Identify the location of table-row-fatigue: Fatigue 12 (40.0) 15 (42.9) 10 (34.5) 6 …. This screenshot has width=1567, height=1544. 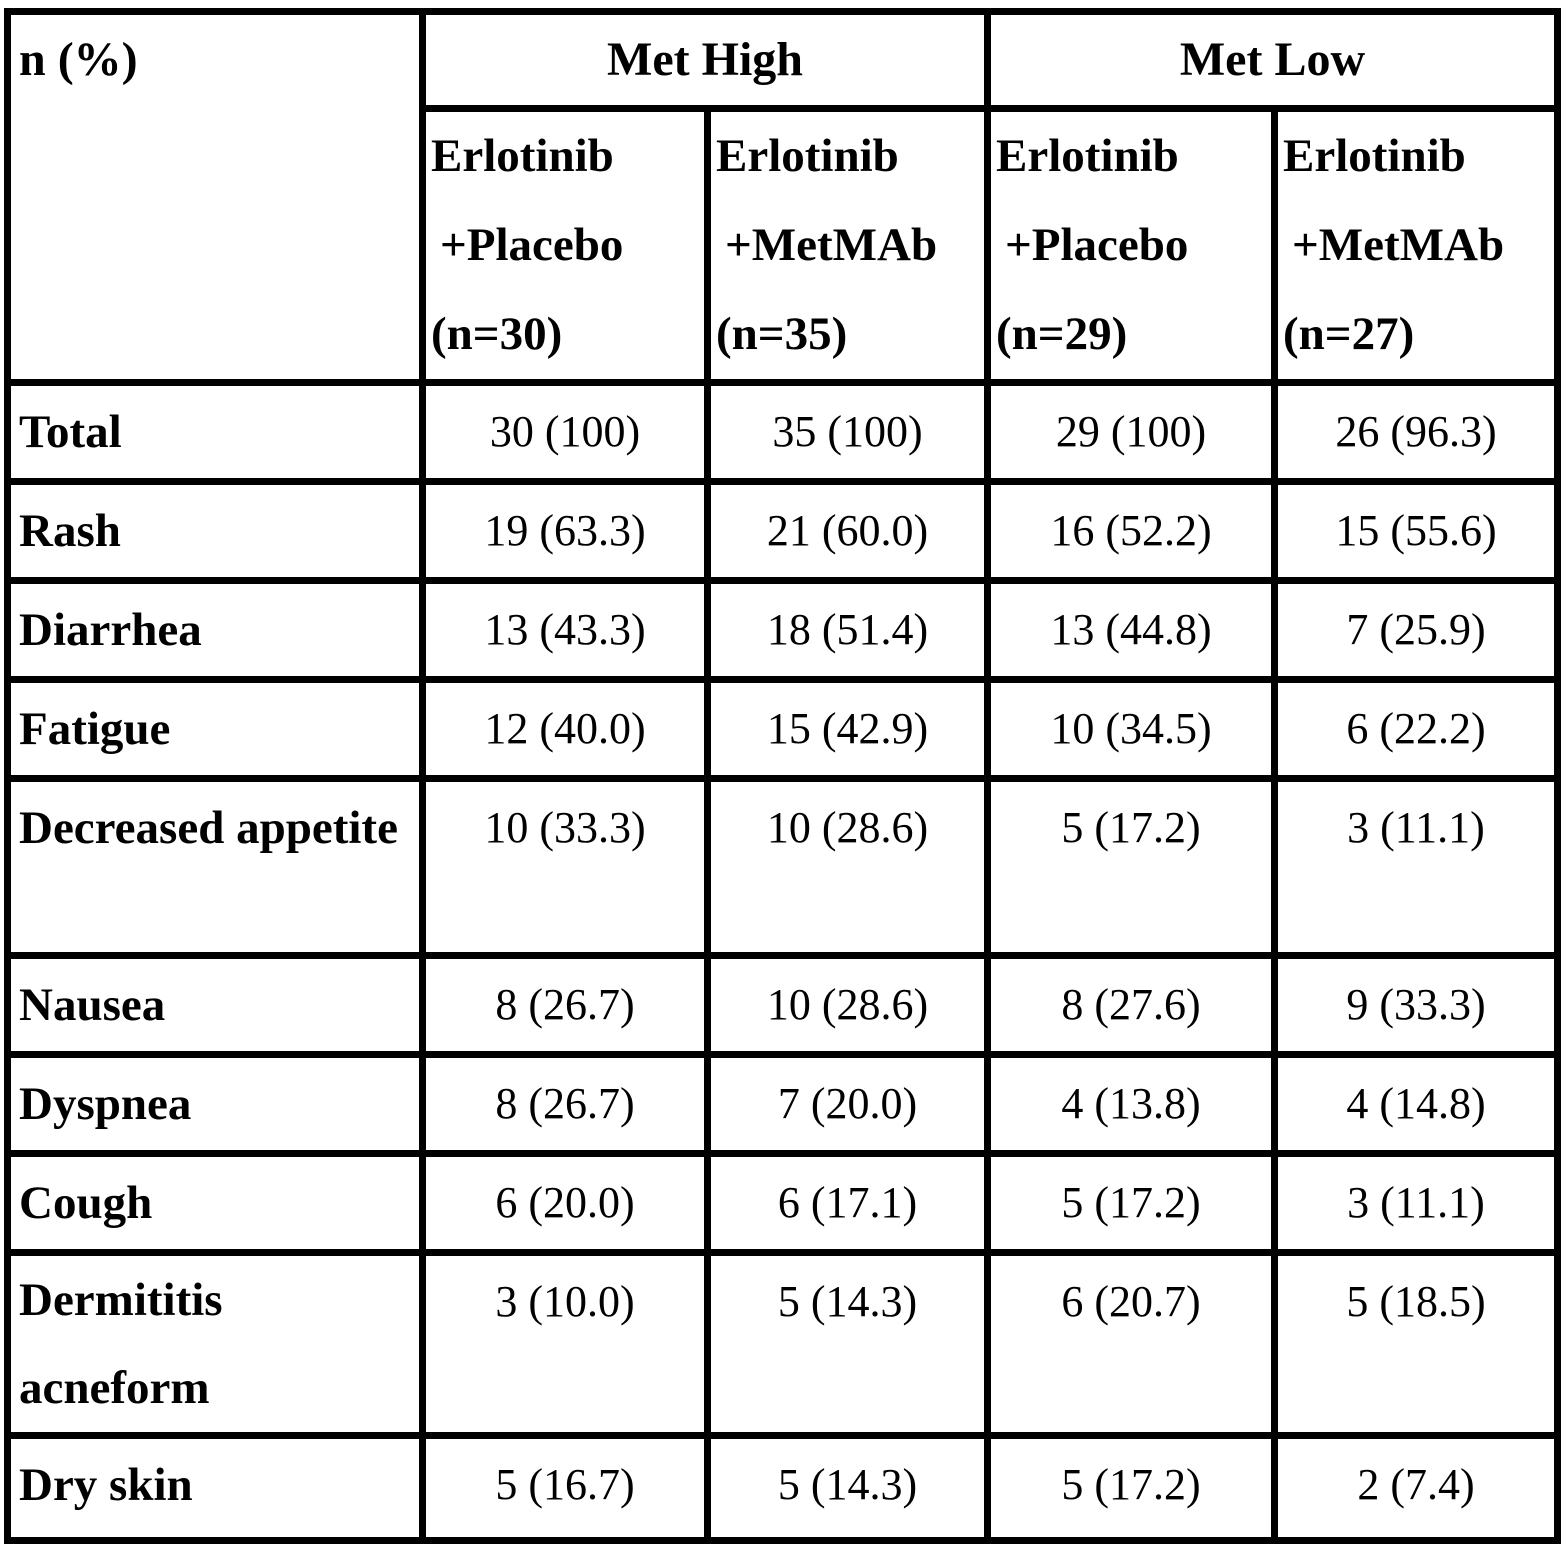
(782, 729).